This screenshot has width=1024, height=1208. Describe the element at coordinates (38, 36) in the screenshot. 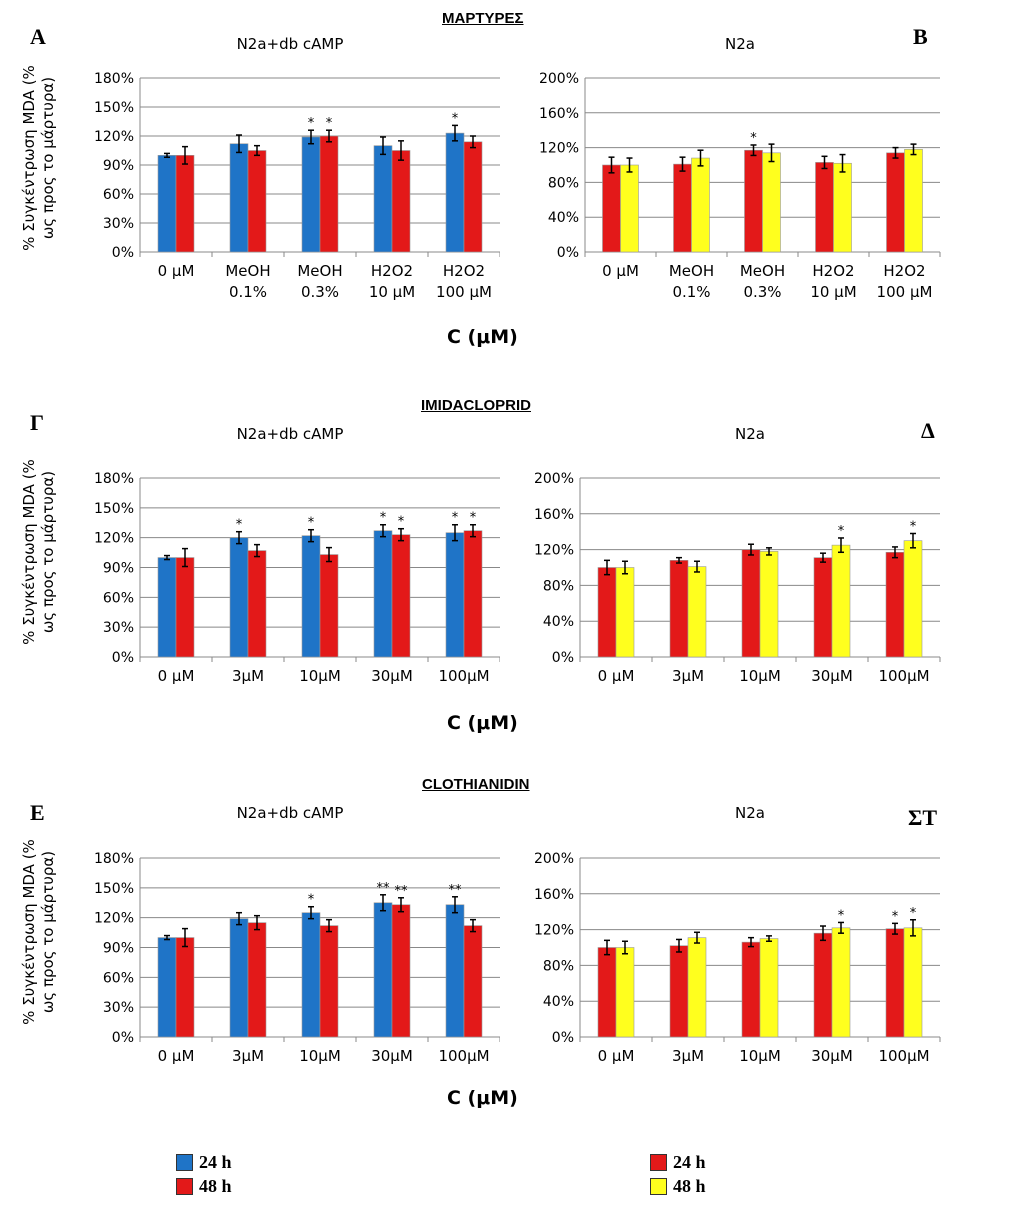

I see `panel-letter-a: A` at that location.